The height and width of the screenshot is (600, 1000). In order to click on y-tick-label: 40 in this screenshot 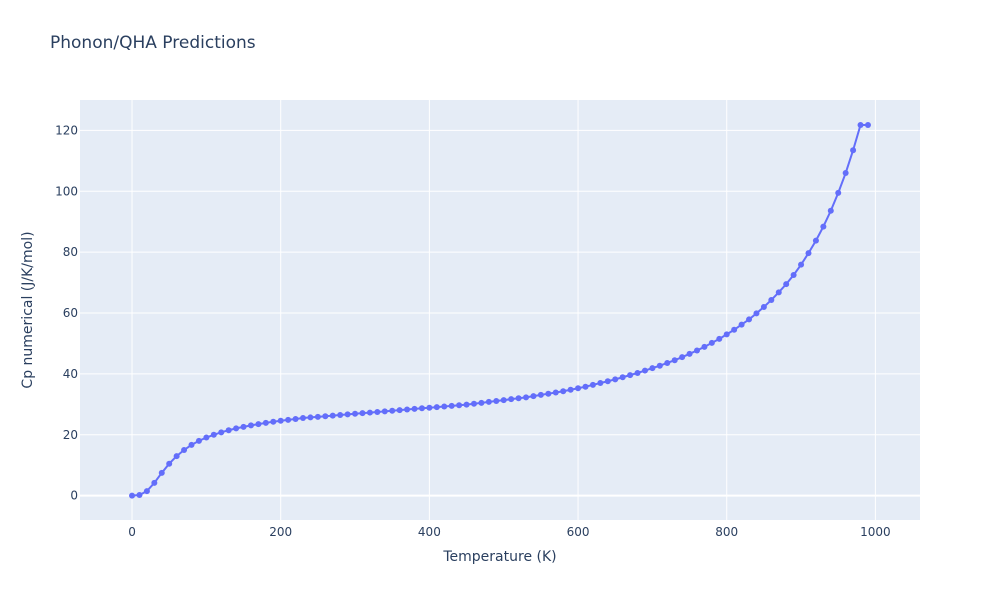, I will do `click(70, 374)`.